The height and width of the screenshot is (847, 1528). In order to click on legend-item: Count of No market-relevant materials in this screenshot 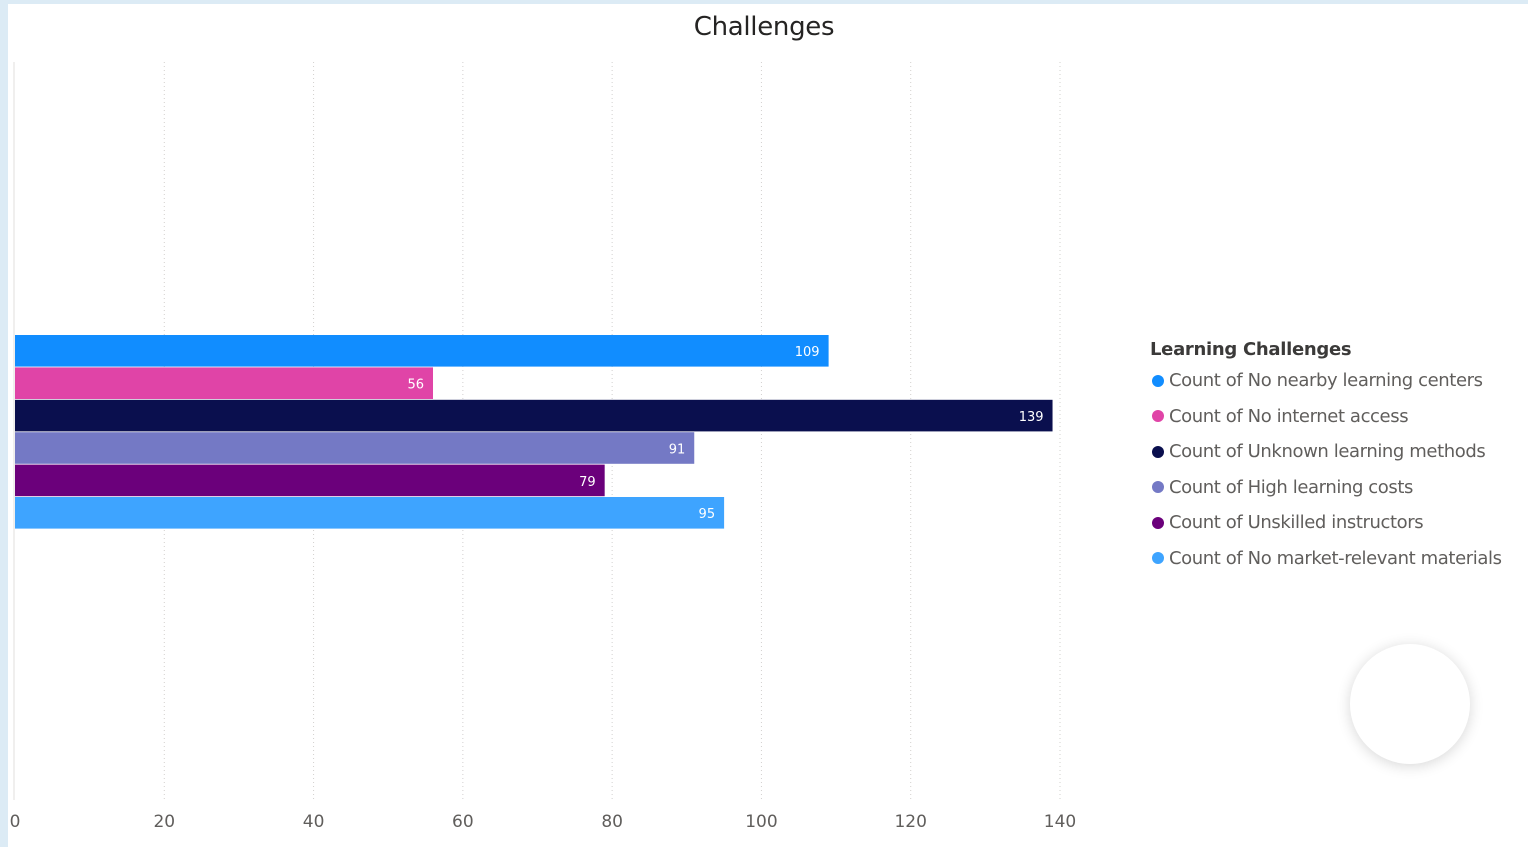, I will do `click(1326, 559)`.